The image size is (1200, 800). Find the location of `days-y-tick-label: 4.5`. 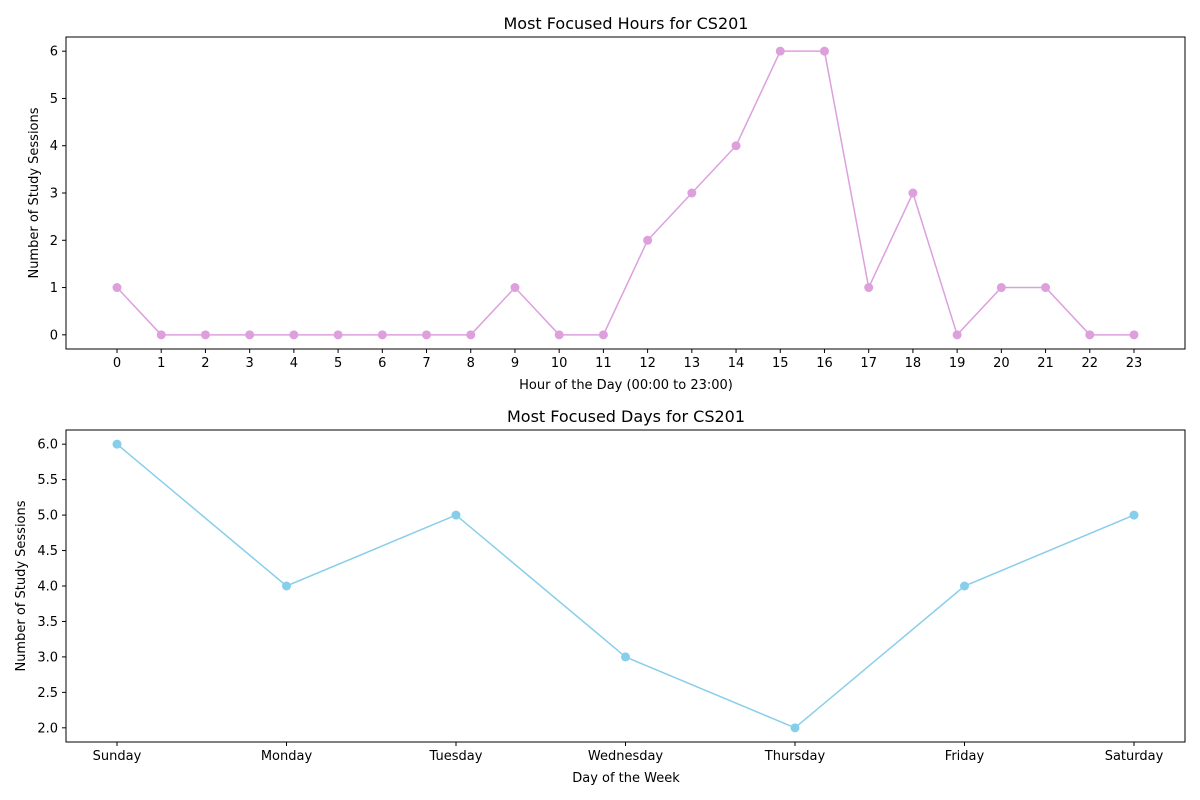

days-y-tick-label: 4.5 is located at coordinates (47, 551).